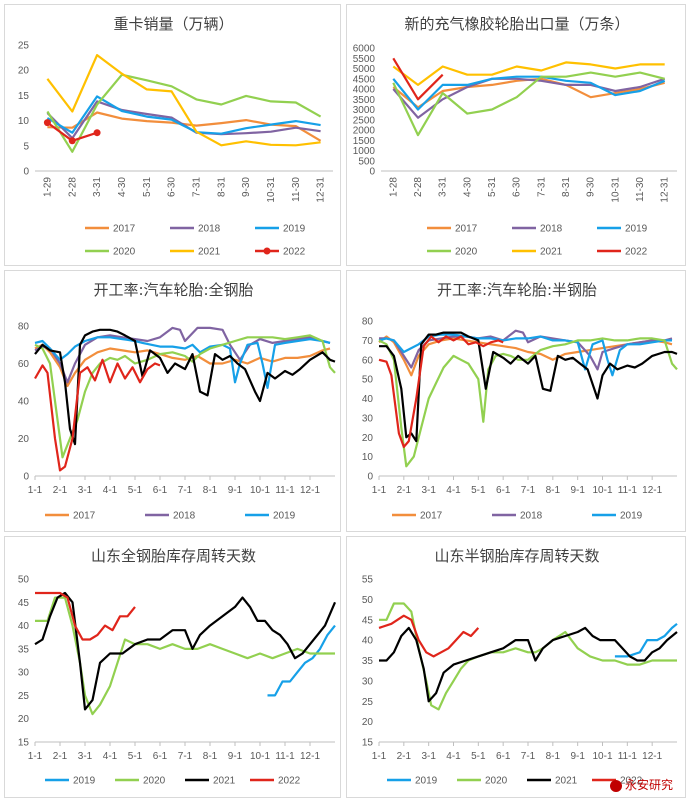  Describe the element at coordinates (182, 365) in the screenshot. I see `series-line-2017` at that location.